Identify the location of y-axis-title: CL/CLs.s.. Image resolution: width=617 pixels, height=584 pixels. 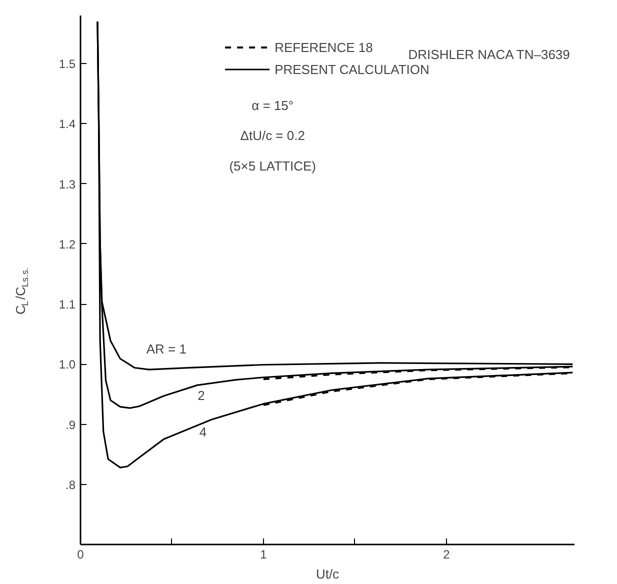
(21, 290).